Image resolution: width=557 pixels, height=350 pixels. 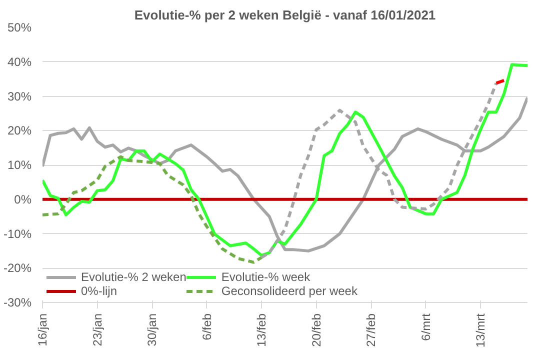 What do you see at coordinates (133, 277) in the screenshot?
I see `legend-label: Evolutie-% 2 weken` at bounding box center [133, 277].